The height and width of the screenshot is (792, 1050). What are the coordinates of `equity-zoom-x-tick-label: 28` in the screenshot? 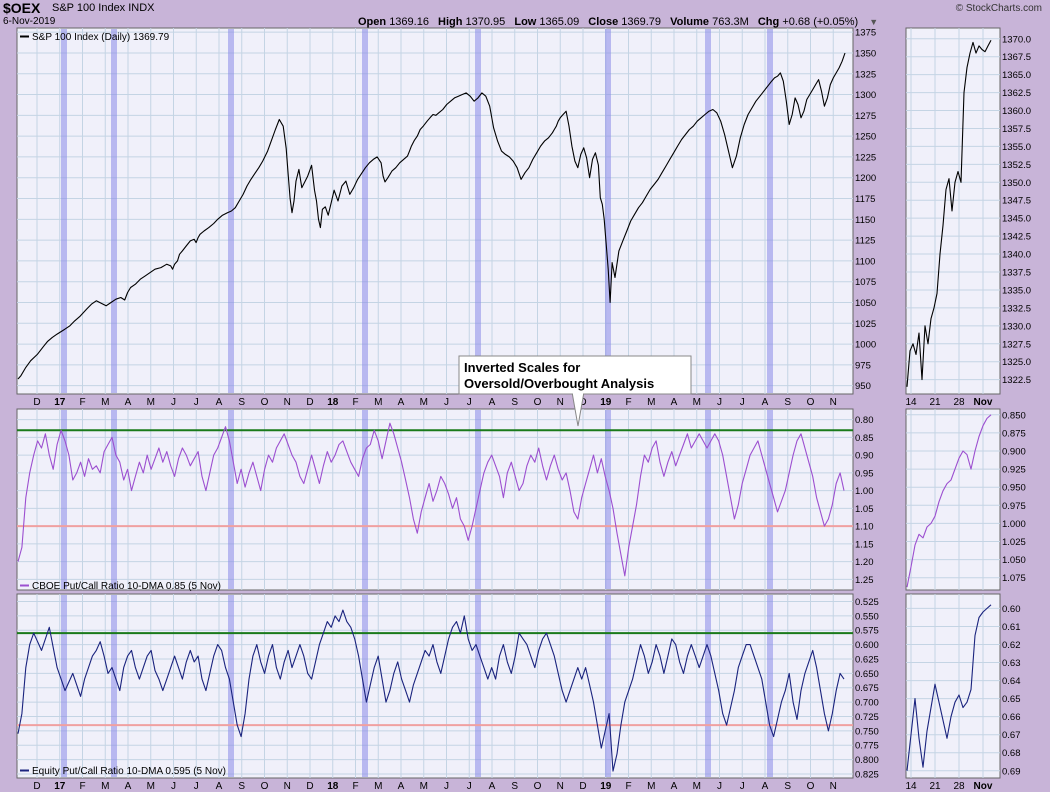 It's located at (959, 786).